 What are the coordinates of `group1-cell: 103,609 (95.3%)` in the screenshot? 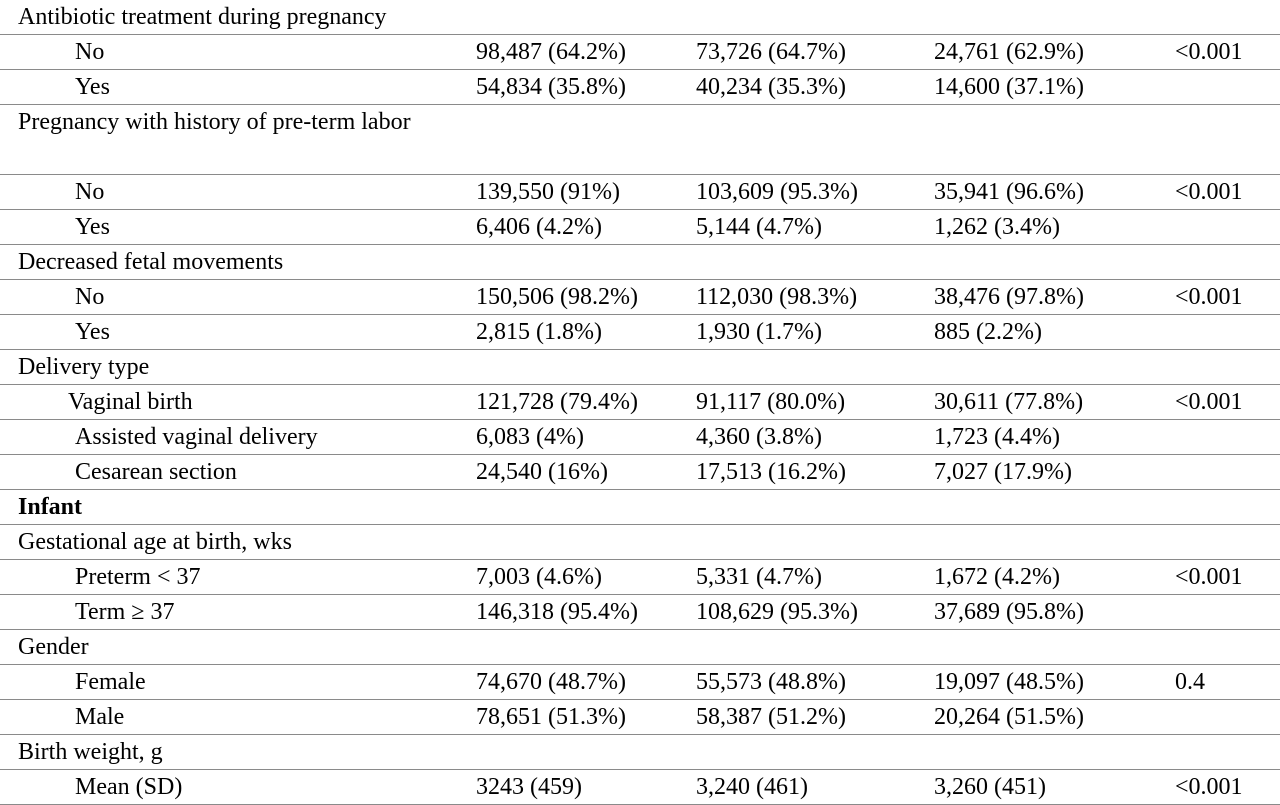 It's located at (777, 192).